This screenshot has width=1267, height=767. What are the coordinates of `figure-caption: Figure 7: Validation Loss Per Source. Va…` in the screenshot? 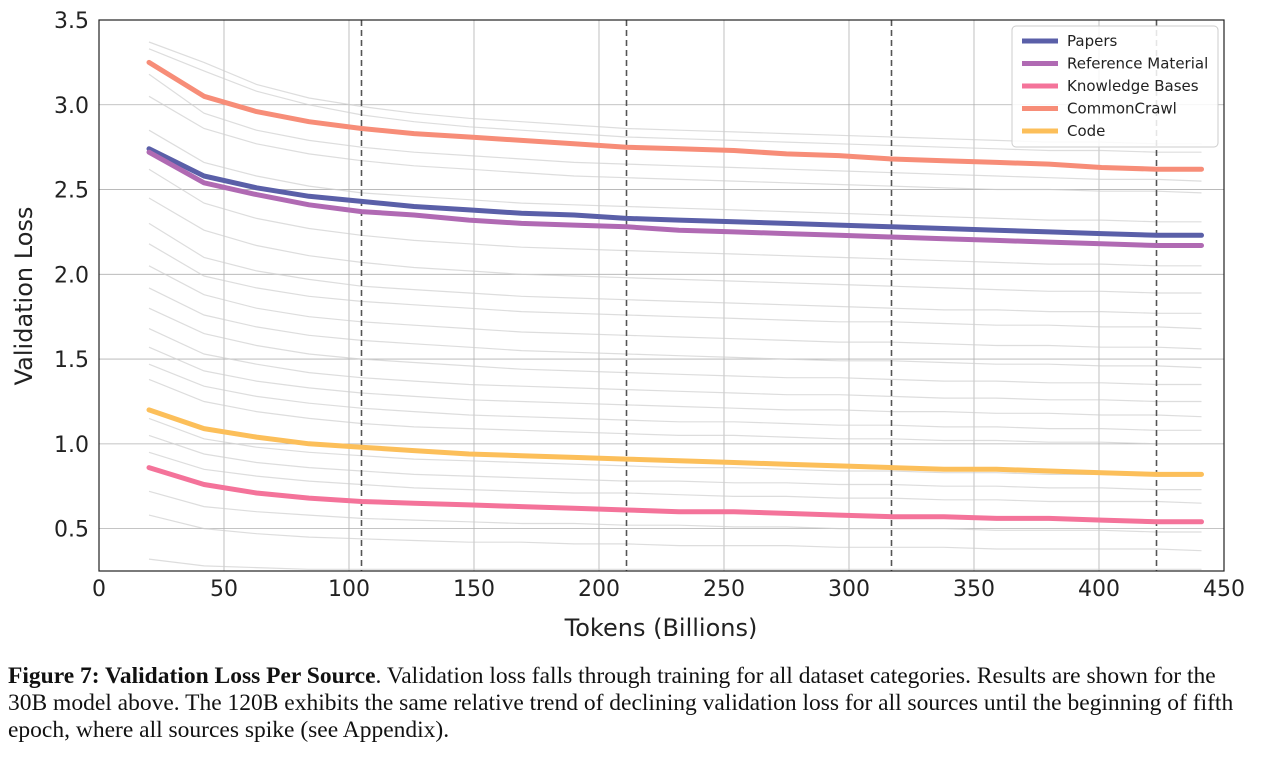 It's located at (633, 703).